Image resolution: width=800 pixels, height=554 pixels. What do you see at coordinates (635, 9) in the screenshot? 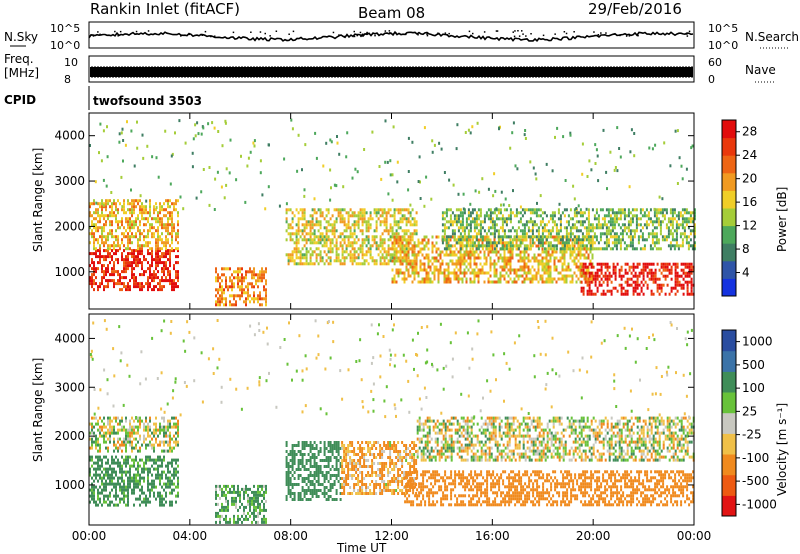
I see `date-title: 29/Feb/2016` at bounding box center [635, 9].